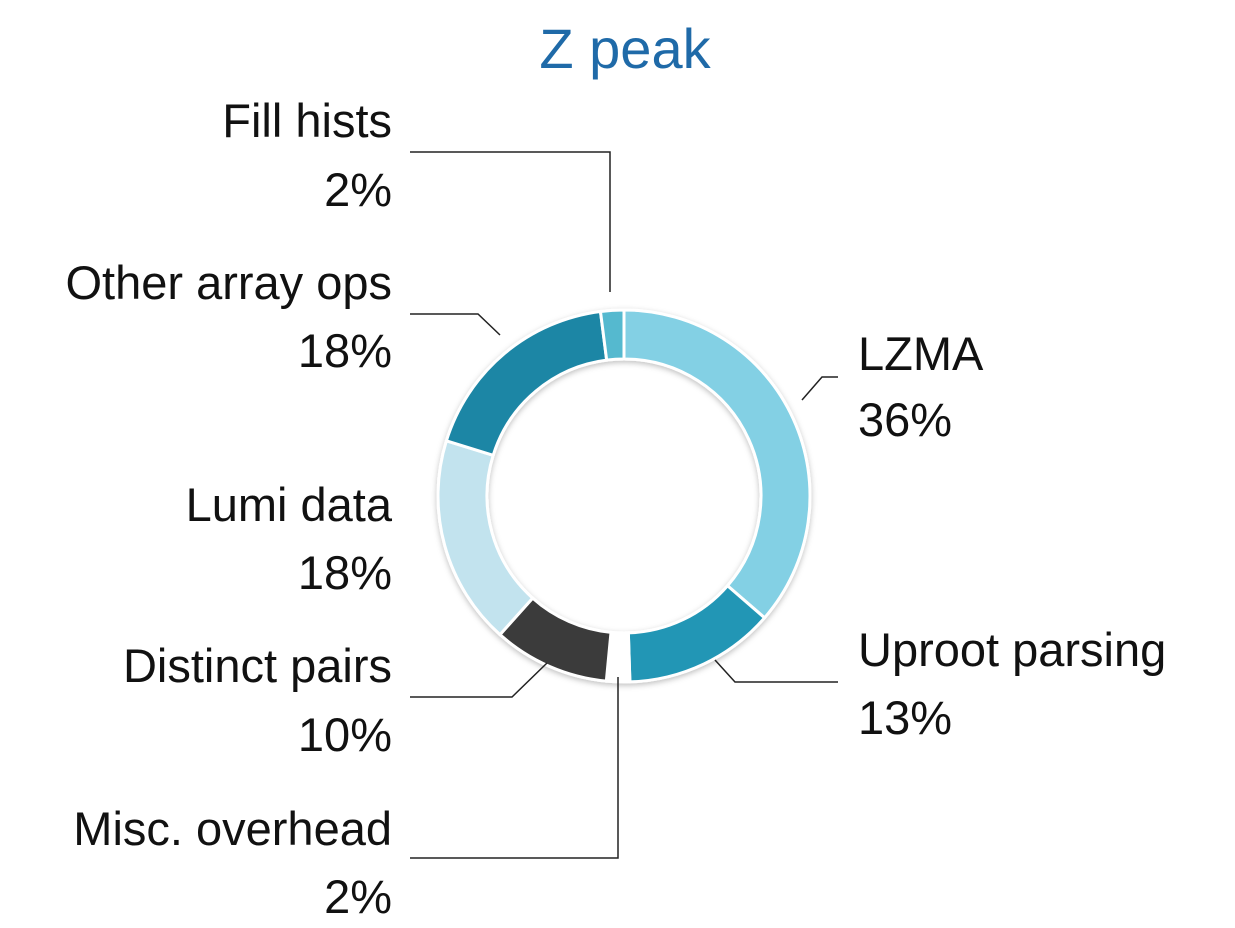 This screenshot has height=928, width=1235. What do you see at coordinates (514, 768) in the screenshot?
I see `leader-line-misc-overhead` at bounding box center [514, 768].